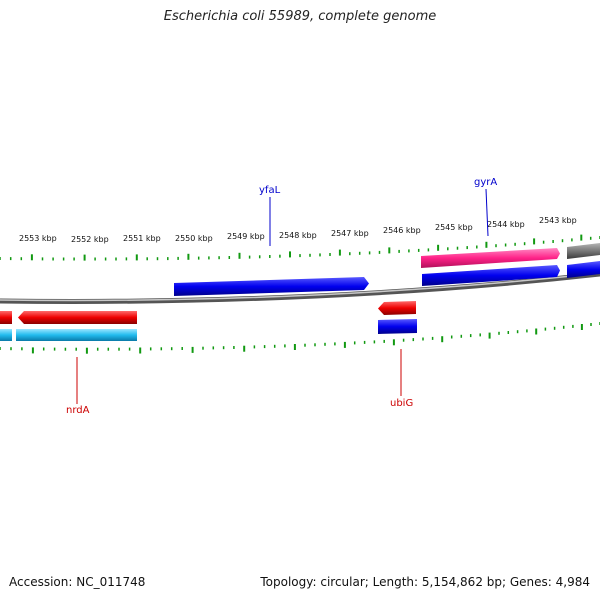  I want to click on feature-nrdB-cyan, so click(76, 335).